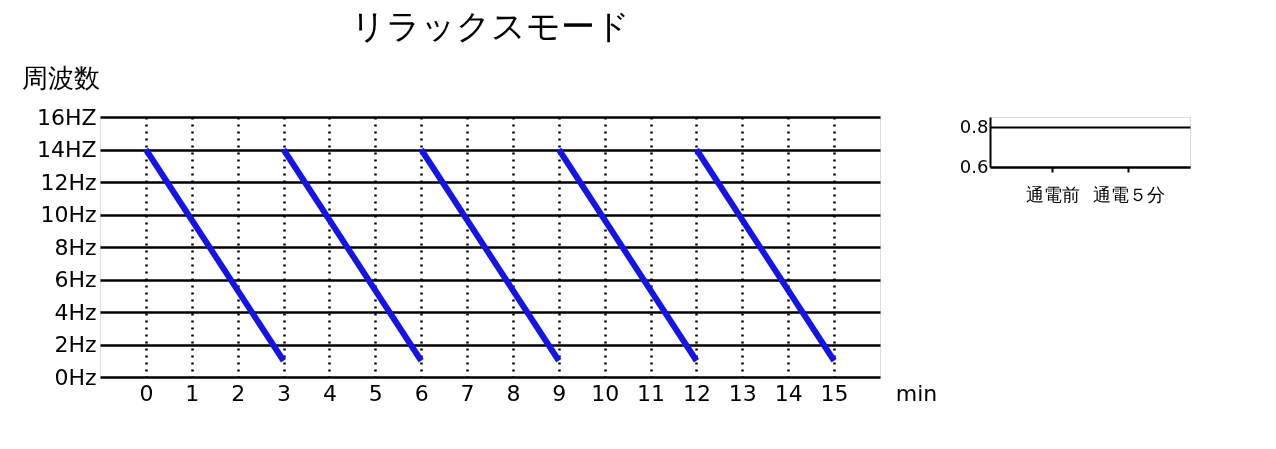 This screenshot has height=449, width=1276. I want to click on y-tick-label: 0Hz, so click(75, 377).